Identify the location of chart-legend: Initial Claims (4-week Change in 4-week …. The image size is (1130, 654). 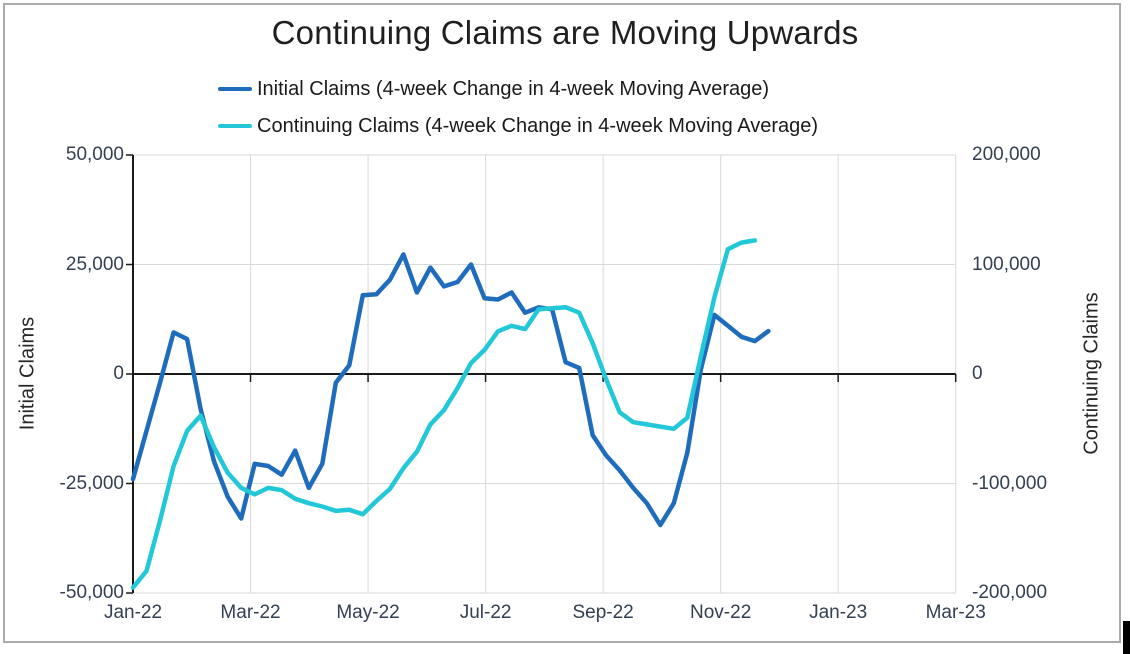
(518, 111).